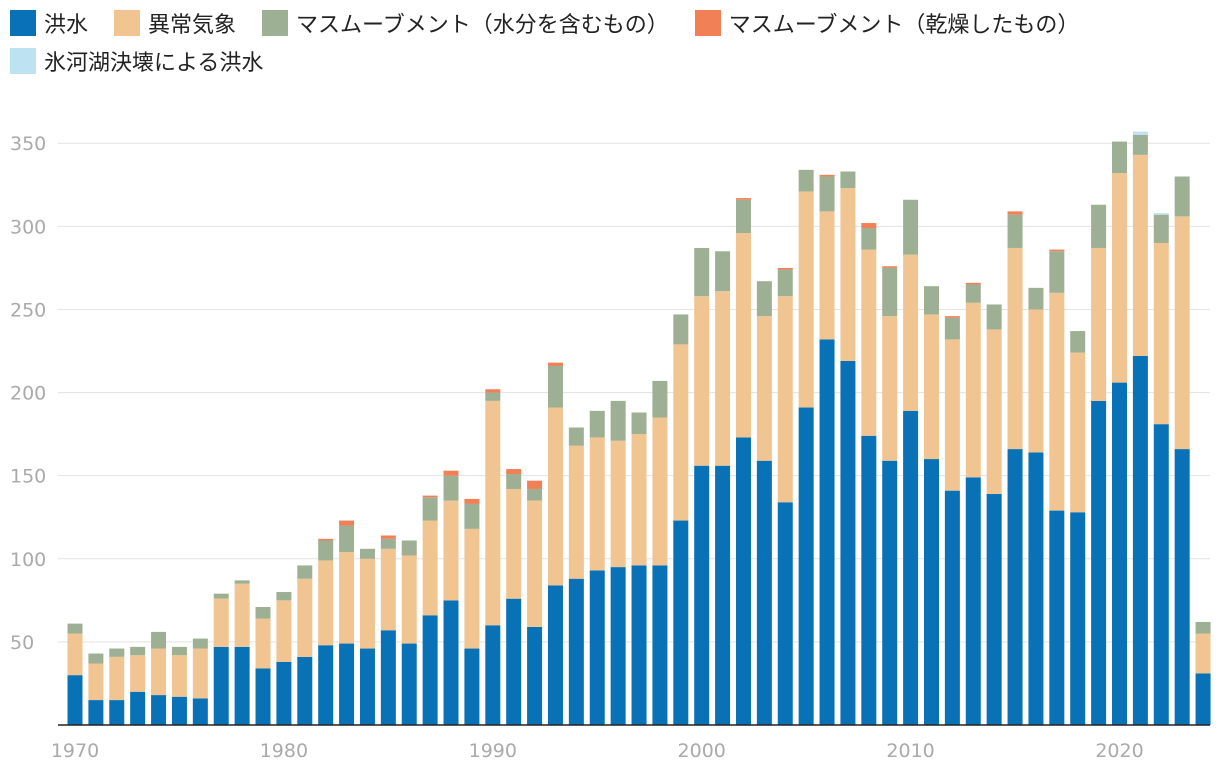 This screenshot has width=1220, height=784. I want to click on legend-swatch-flood, so click(23, 23).